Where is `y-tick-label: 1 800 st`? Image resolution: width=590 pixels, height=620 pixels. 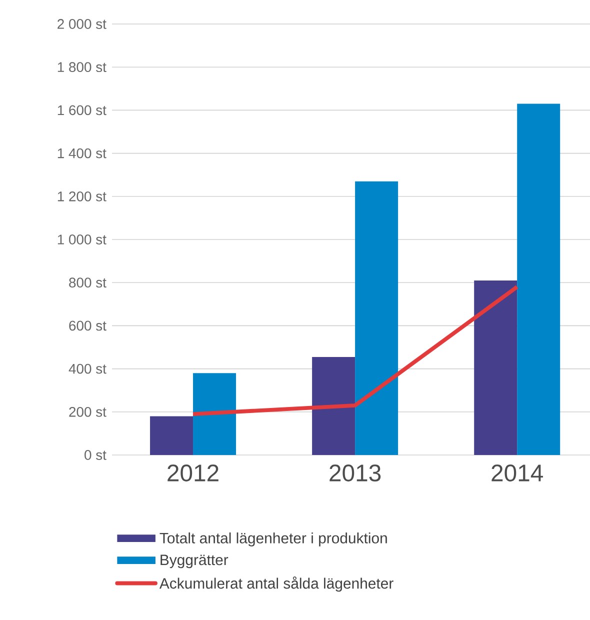
y-tick-label: 1 800 st is located at coordinates (82, 67).